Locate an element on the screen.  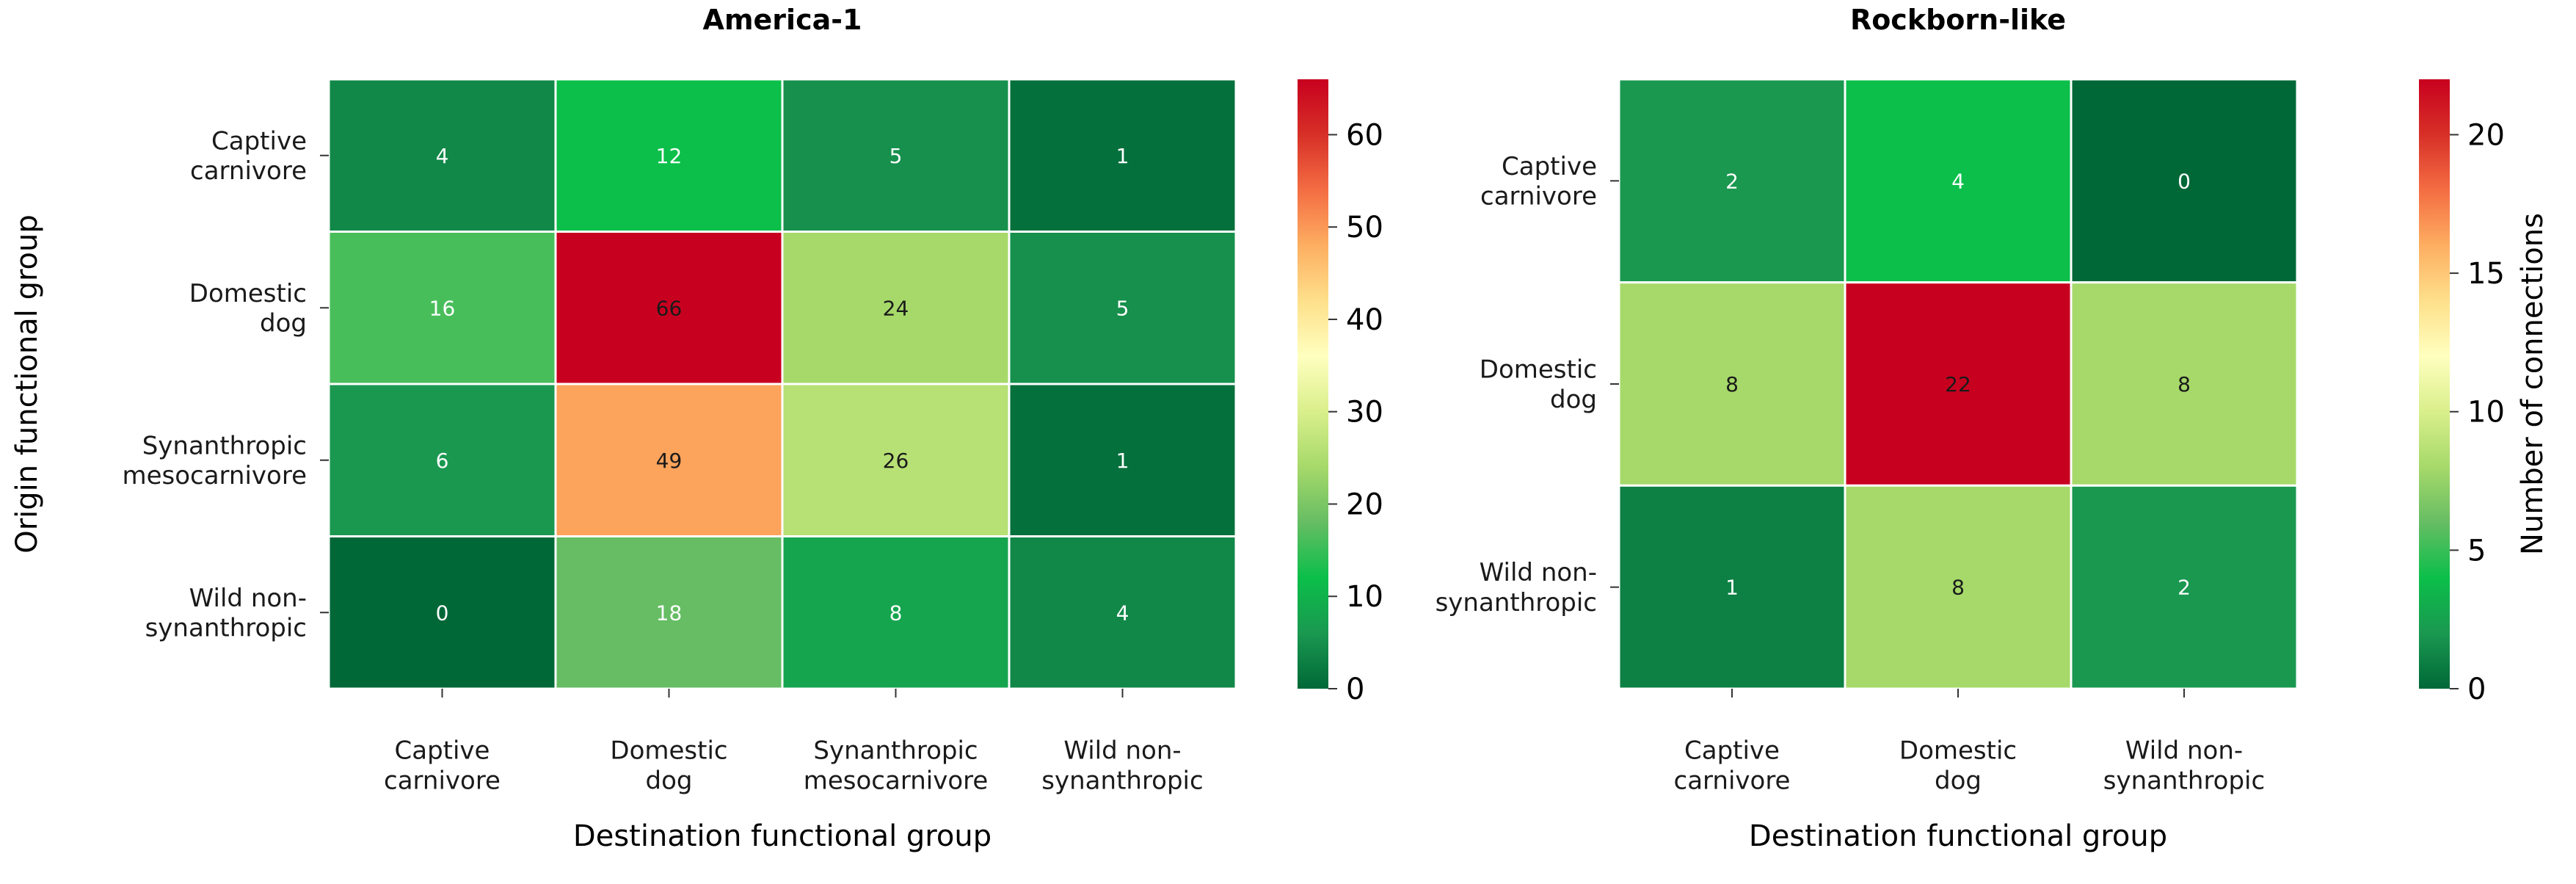
chart-1-colorbar-tick-label-3: 30 is located at coordinates (1364, 413).